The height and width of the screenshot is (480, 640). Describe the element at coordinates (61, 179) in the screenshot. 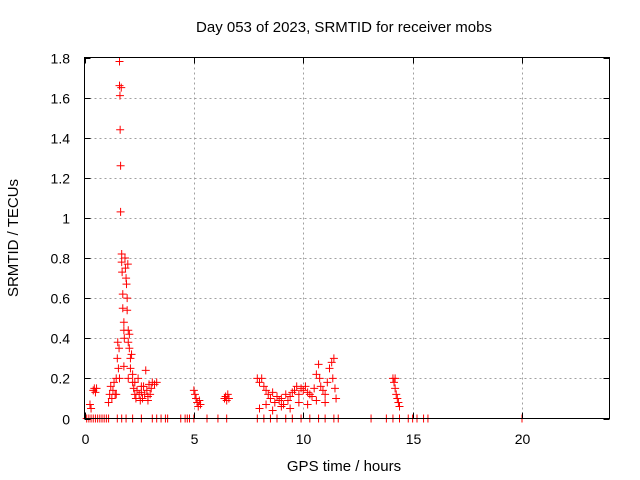

I see `y-tick-label: 1.2` at that location.